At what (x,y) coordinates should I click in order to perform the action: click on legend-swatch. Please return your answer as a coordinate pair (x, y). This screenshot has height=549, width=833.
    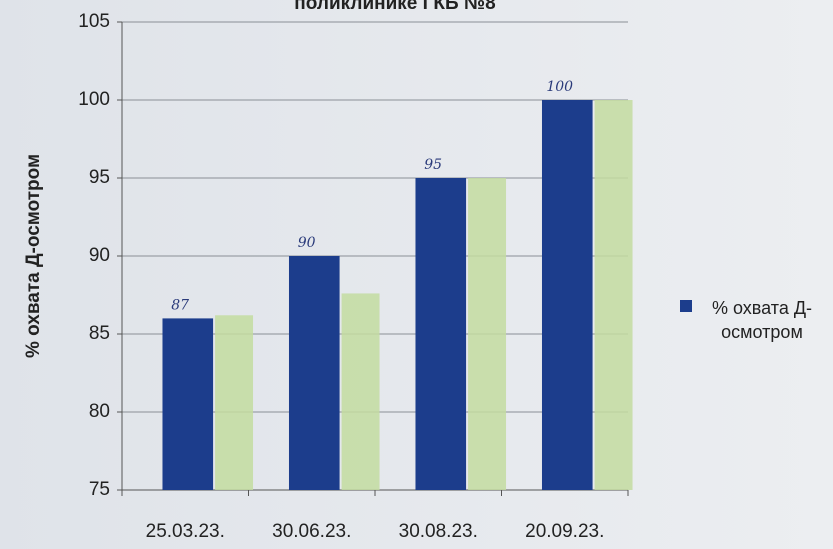
    Looking at the image, I should click on (686, 306).